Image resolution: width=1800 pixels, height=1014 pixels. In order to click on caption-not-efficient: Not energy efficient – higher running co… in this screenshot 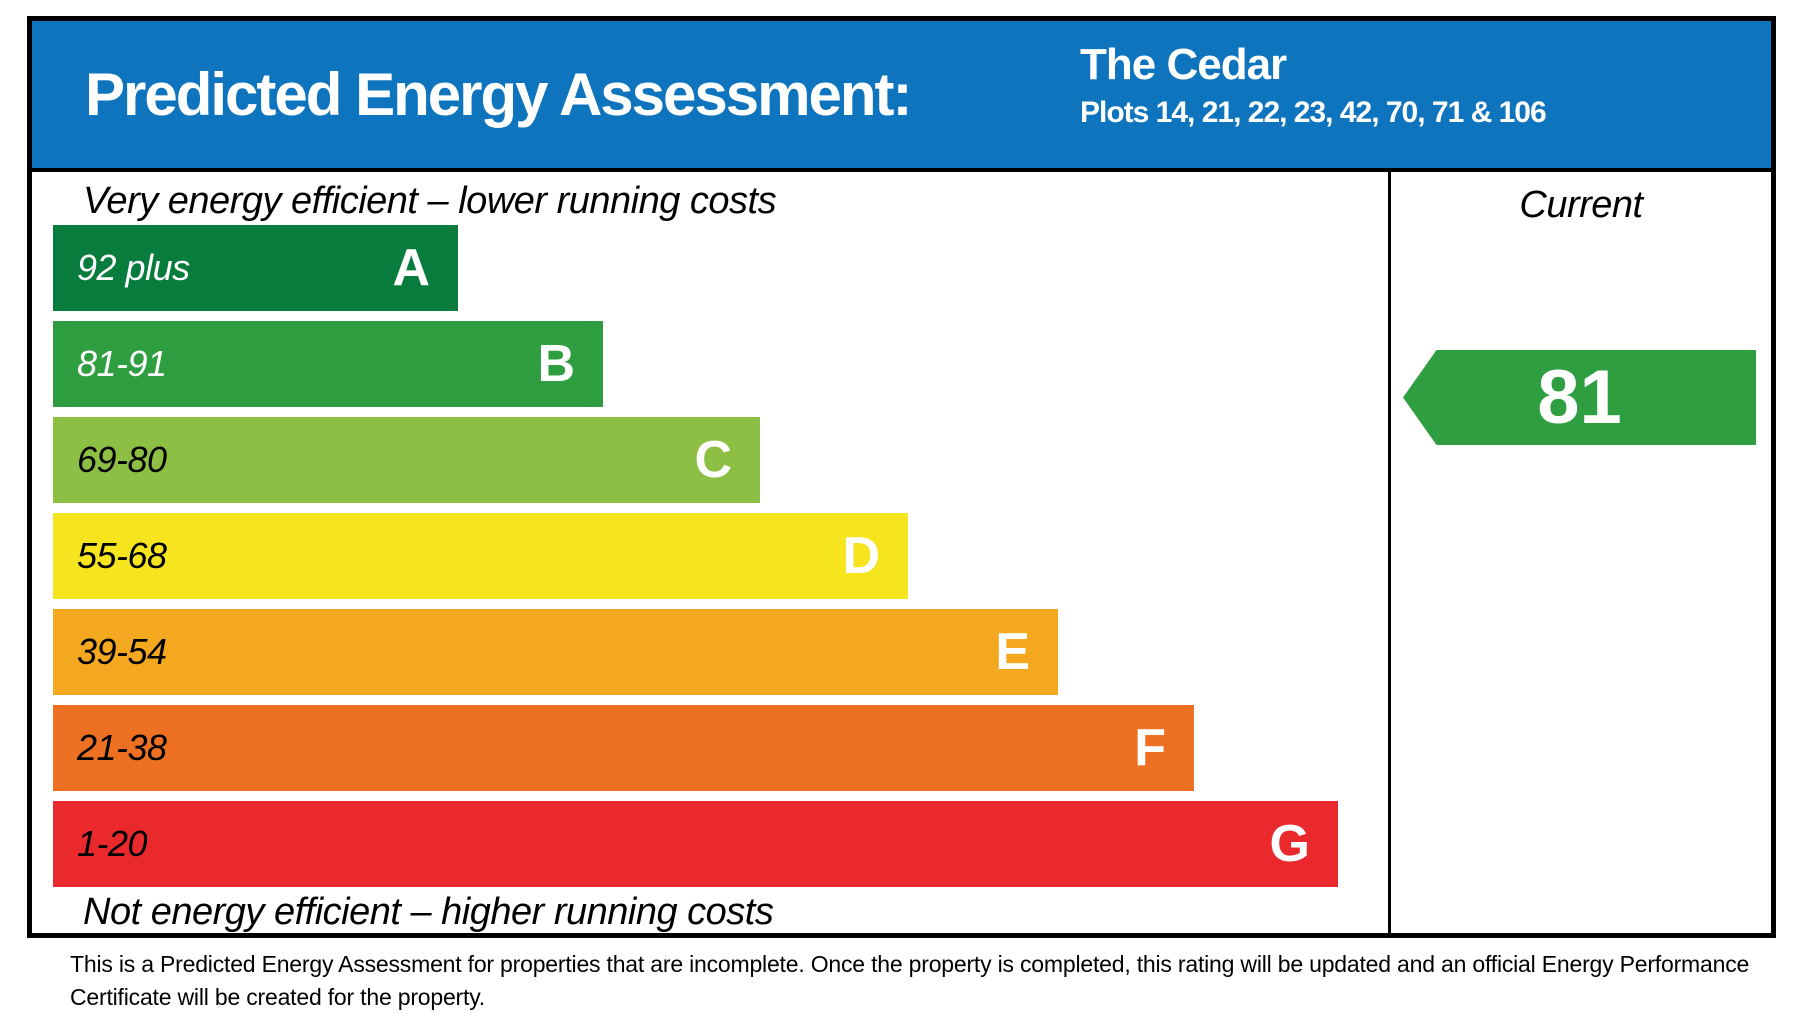, I will do `click(428, 912)`.